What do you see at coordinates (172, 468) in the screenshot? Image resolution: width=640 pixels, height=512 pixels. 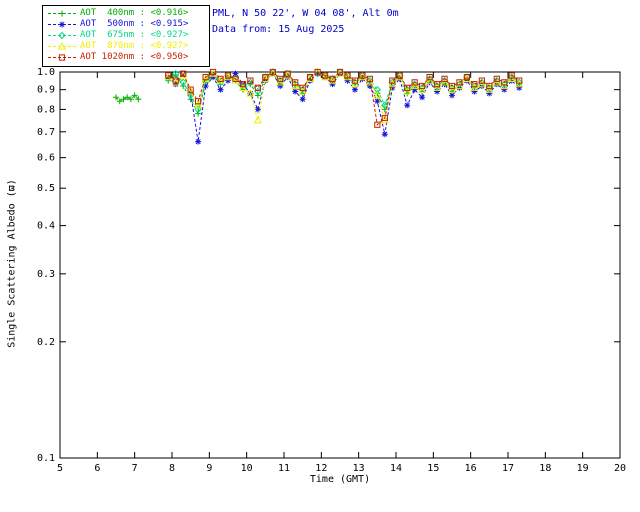 I see `x-tick-label: 8` at bounding box center [172, 468].